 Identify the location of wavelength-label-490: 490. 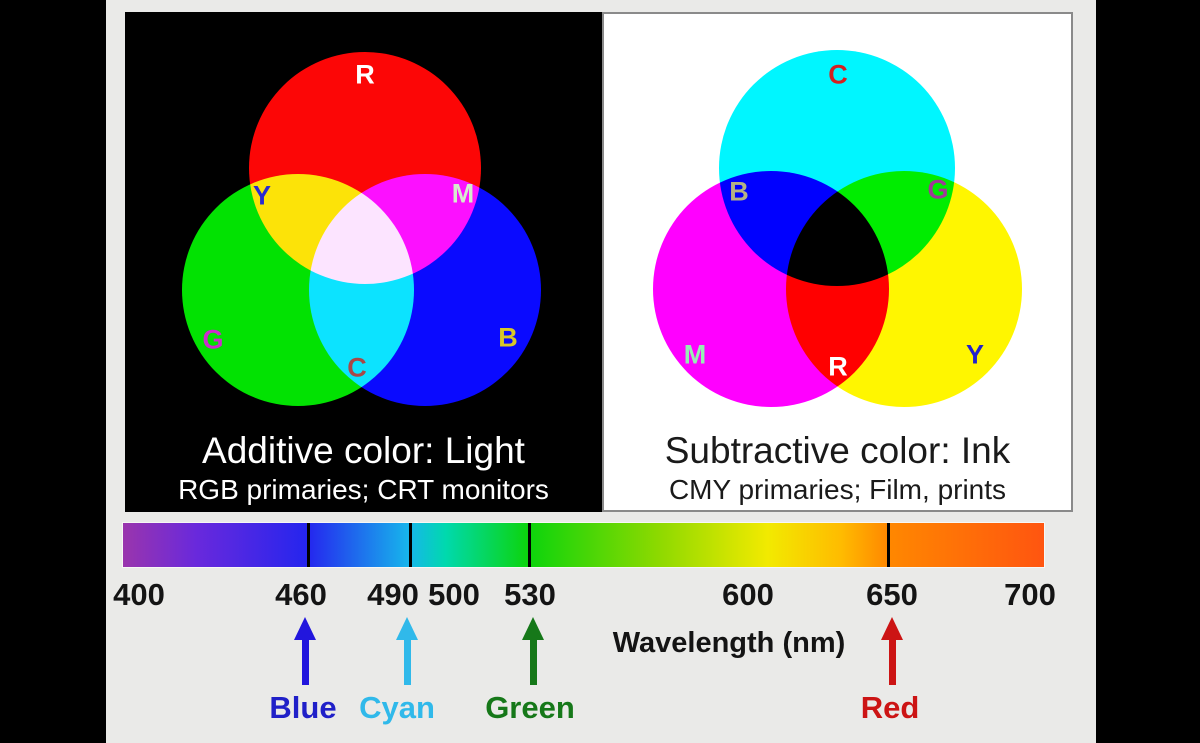
(393, 594).